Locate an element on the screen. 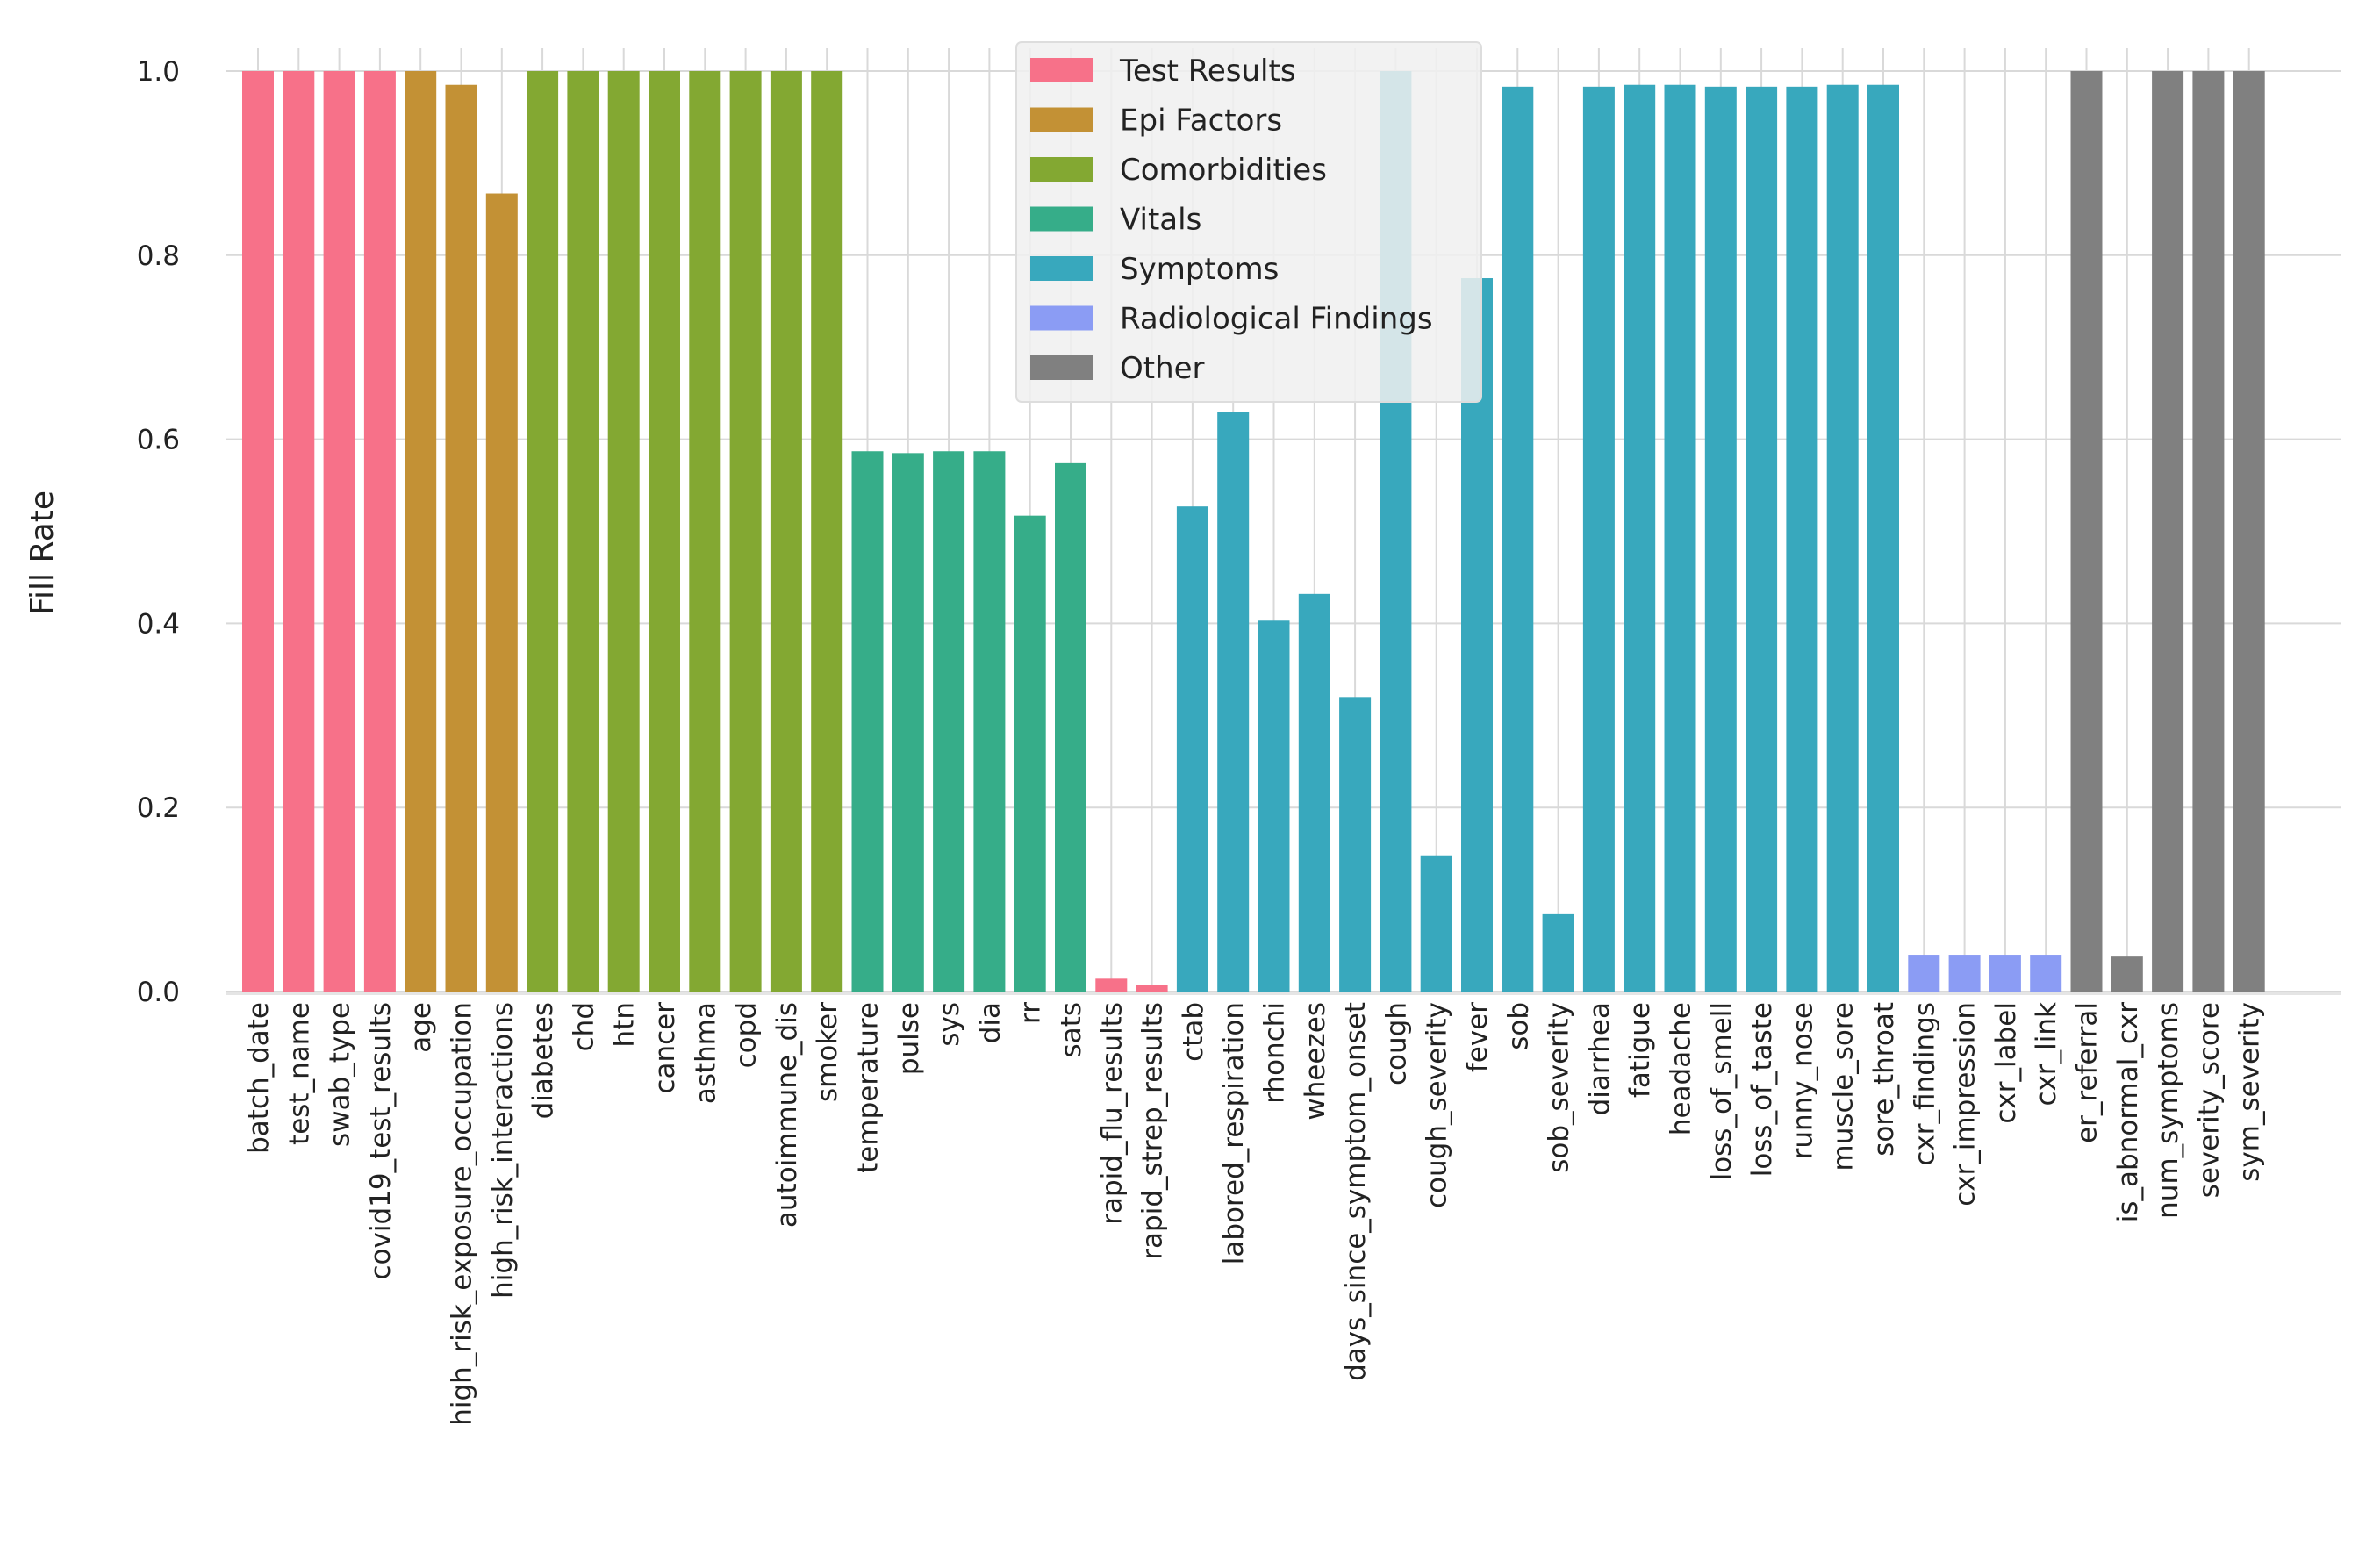  bar-runny_nose is located at coordinates (1802, 539).